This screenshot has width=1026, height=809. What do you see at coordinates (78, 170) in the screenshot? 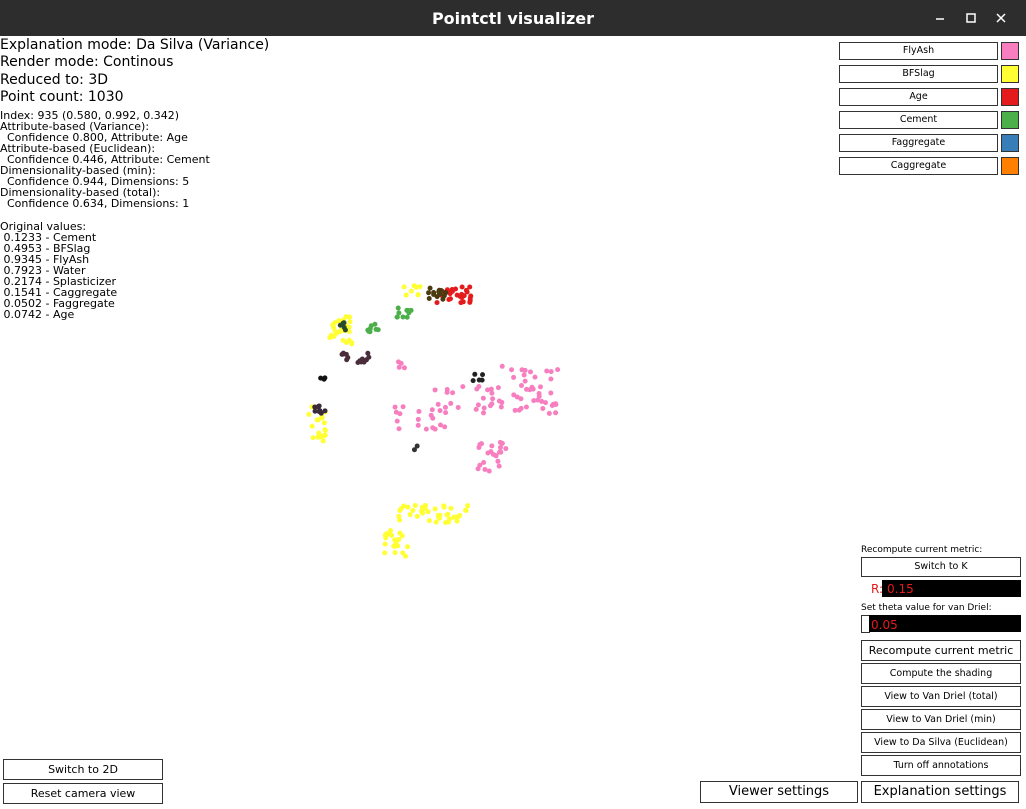
I see `detail-line: Dimensionality-based (min):` at bounding box center [78, 170].